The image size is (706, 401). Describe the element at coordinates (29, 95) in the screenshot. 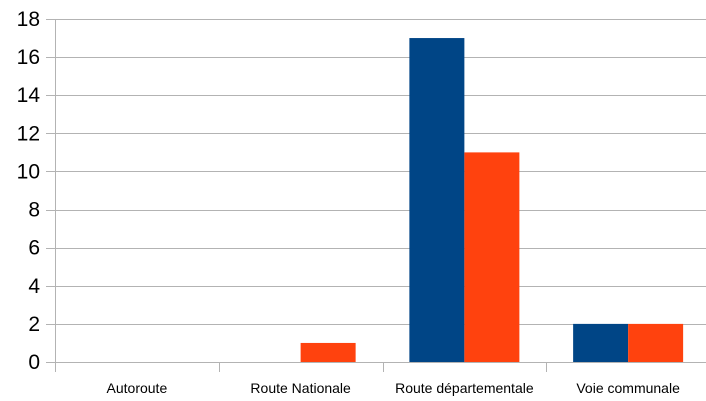

I see `y-tick-label: 14` at that location.